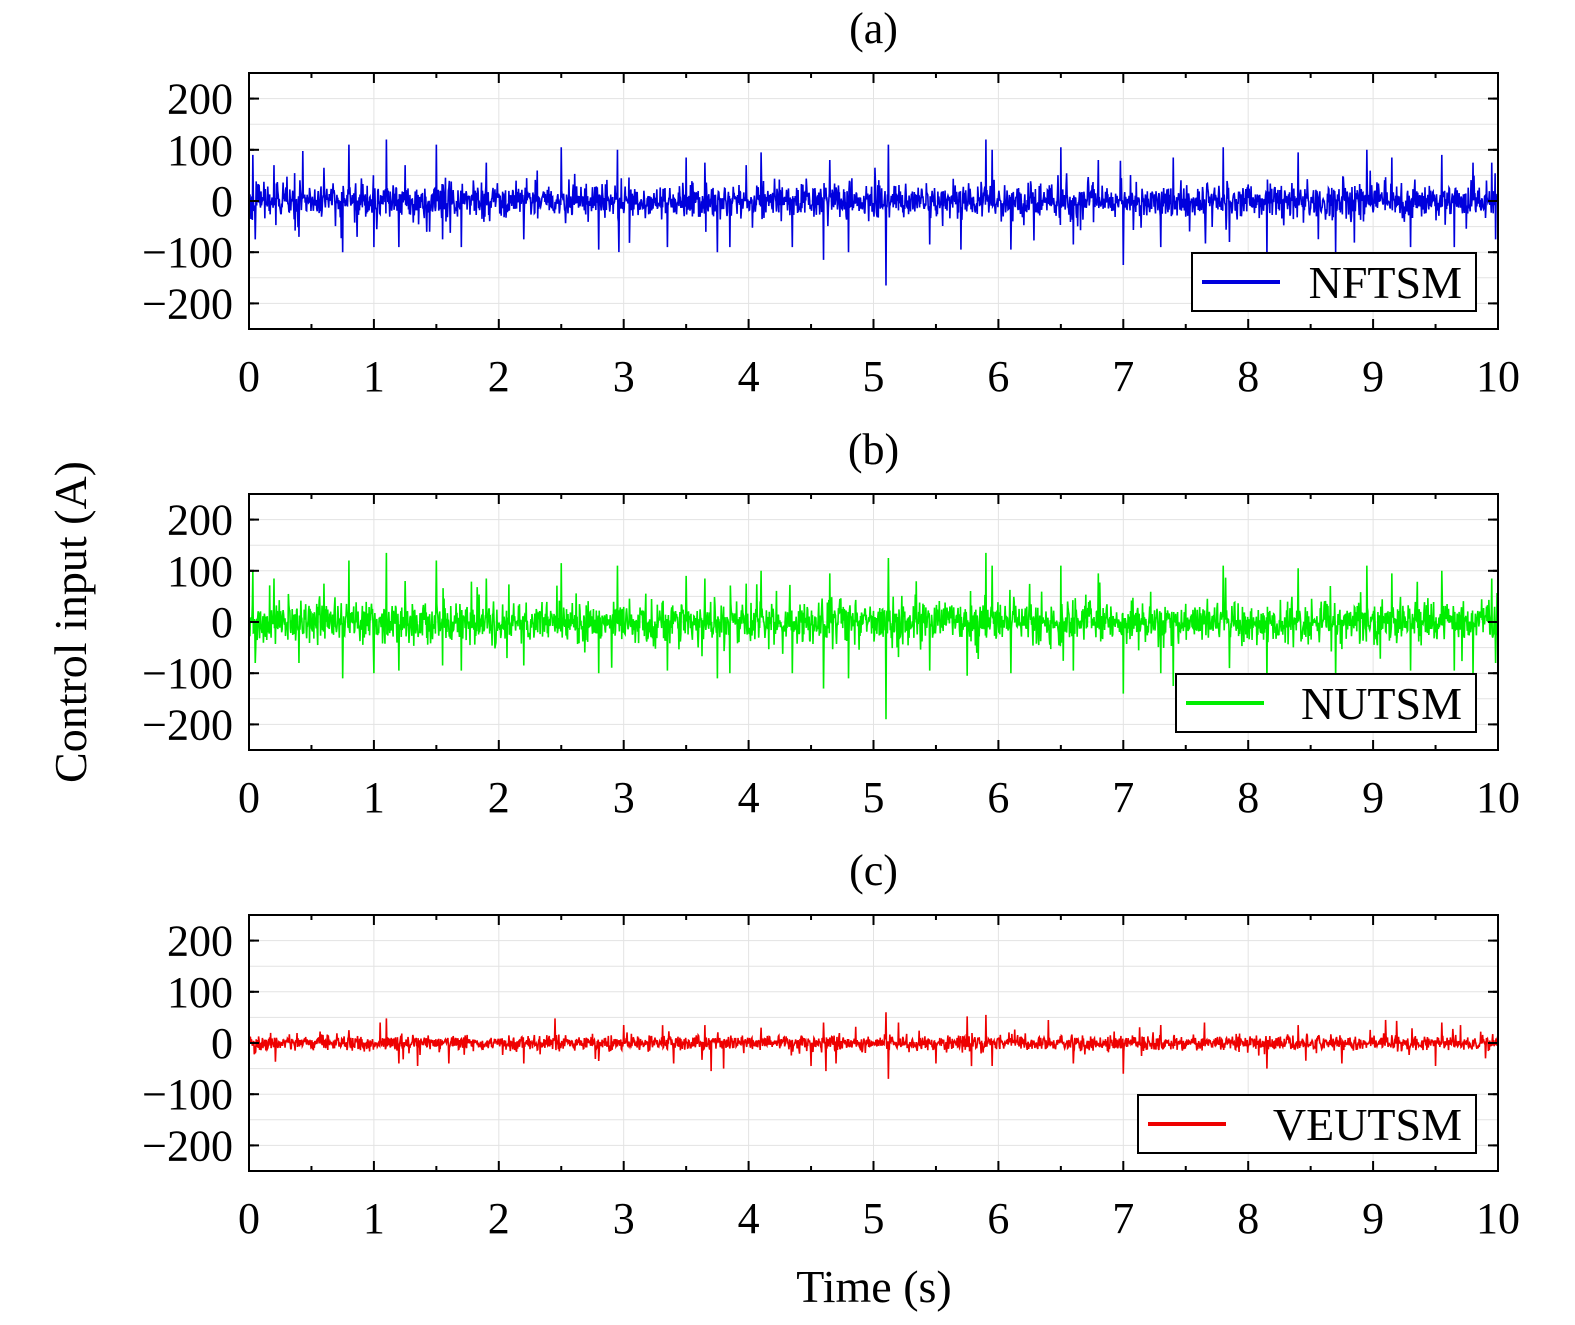 Image resolution: width=1575 pixels, height=1325 pixels. I want to click on legend: NFTSM, so click(1334, 282).